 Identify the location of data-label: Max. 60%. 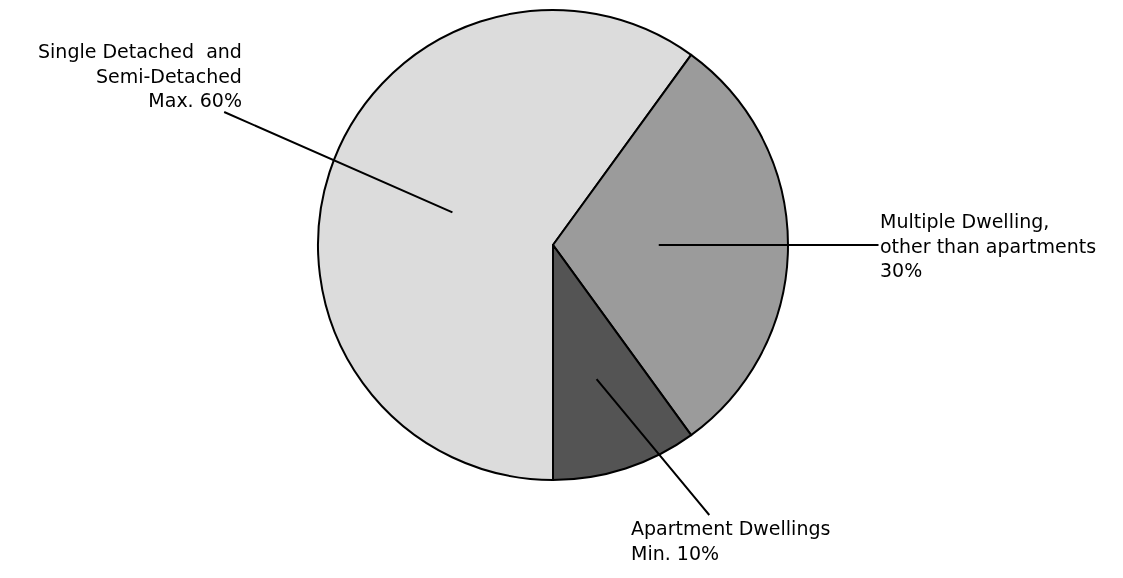
(195, 100).